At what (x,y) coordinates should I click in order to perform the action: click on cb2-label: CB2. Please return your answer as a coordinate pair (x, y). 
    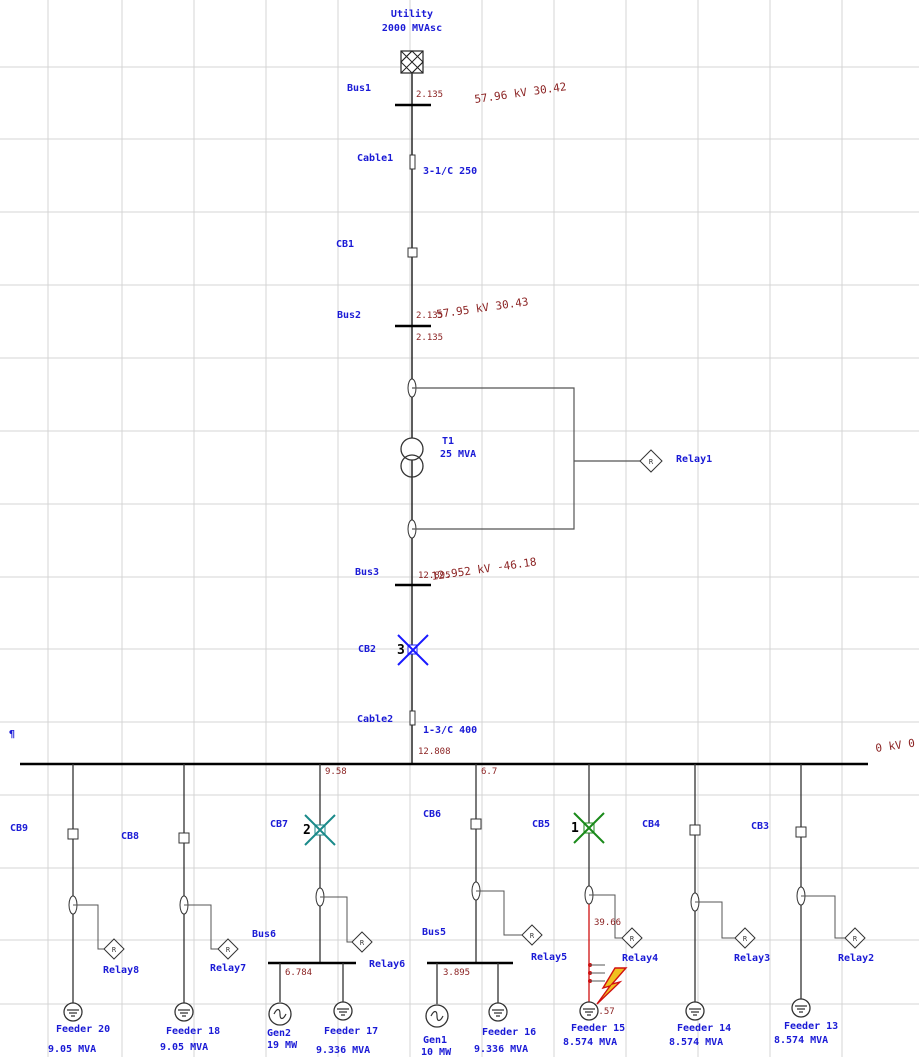
    Looking at the image, I should click on (367, 649).